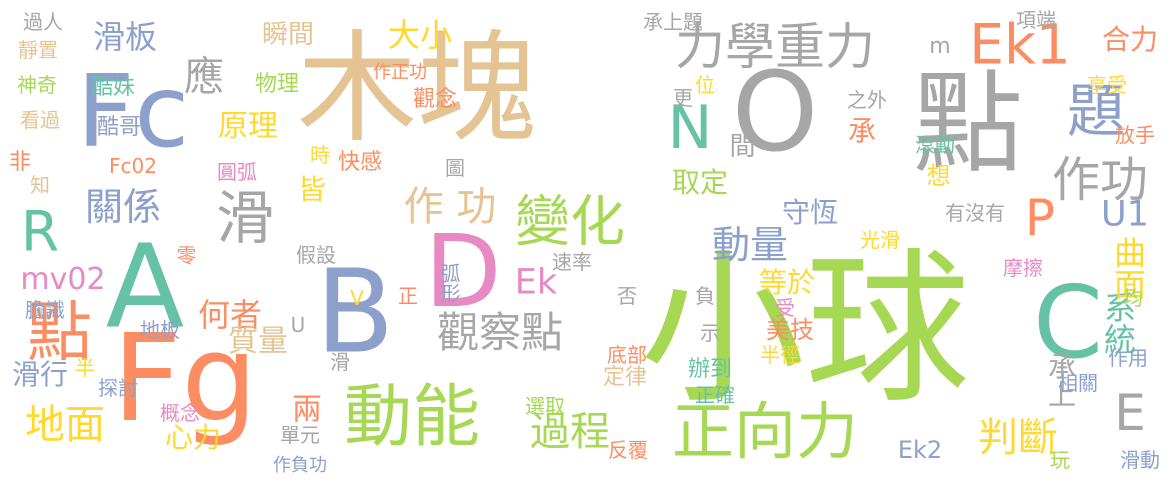  I want to click on cloud-word: 木塊, so click(417, 89).